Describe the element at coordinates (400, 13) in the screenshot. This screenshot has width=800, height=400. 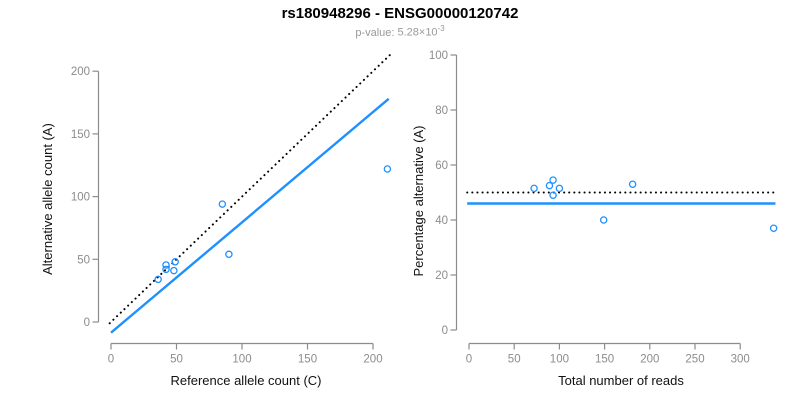
I see `chart-title: rs180948296 - ENSG00000120742` at that location.